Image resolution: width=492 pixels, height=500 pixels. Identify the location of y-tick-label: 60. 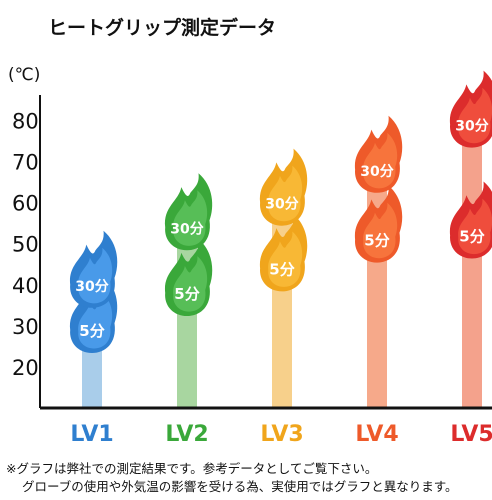
(25, 204).